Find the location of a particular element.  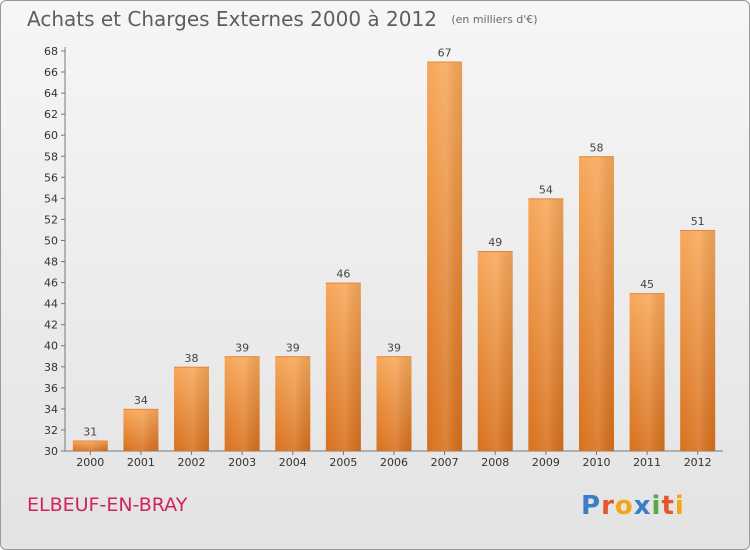

y-tick-label: 64 is located at coordinates (51, 93).